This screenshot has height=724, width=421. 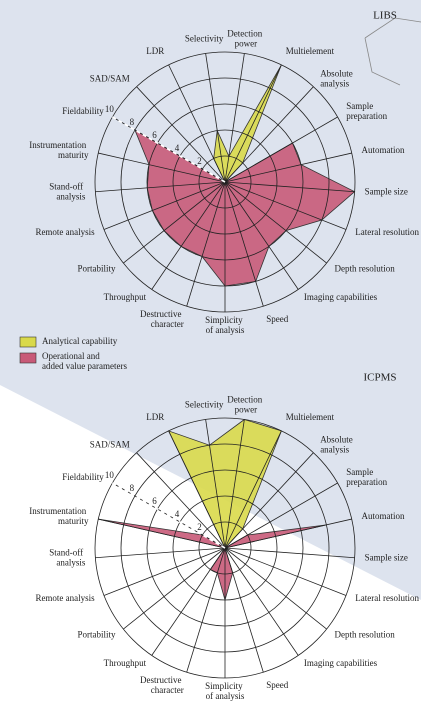 What do you see at coordinates (385, 16) in the screenshot?
I see `chart-title: LIBS` at bounding box center [385, 16].